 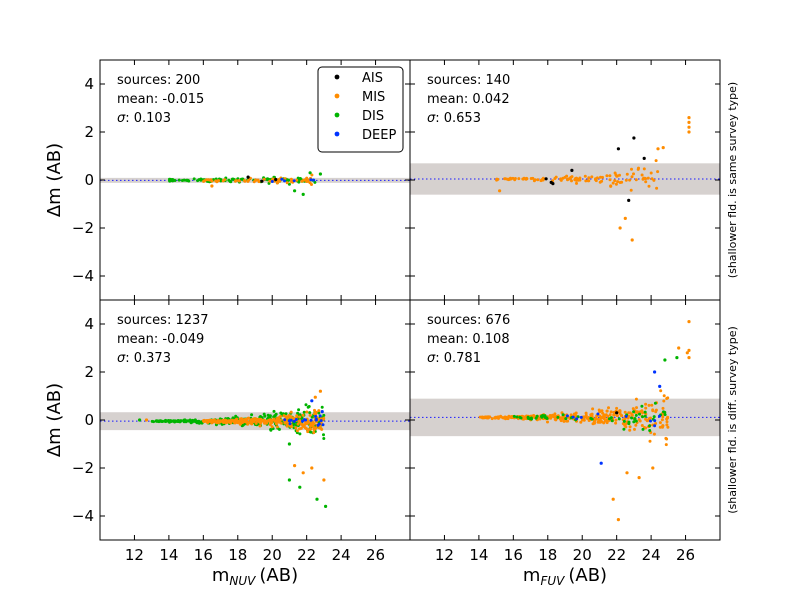 What do you see at coordinates (242, 581) in the screenshot?
I see `xlabel-nuv-sub: NUV` at bounding box center [242, 581].